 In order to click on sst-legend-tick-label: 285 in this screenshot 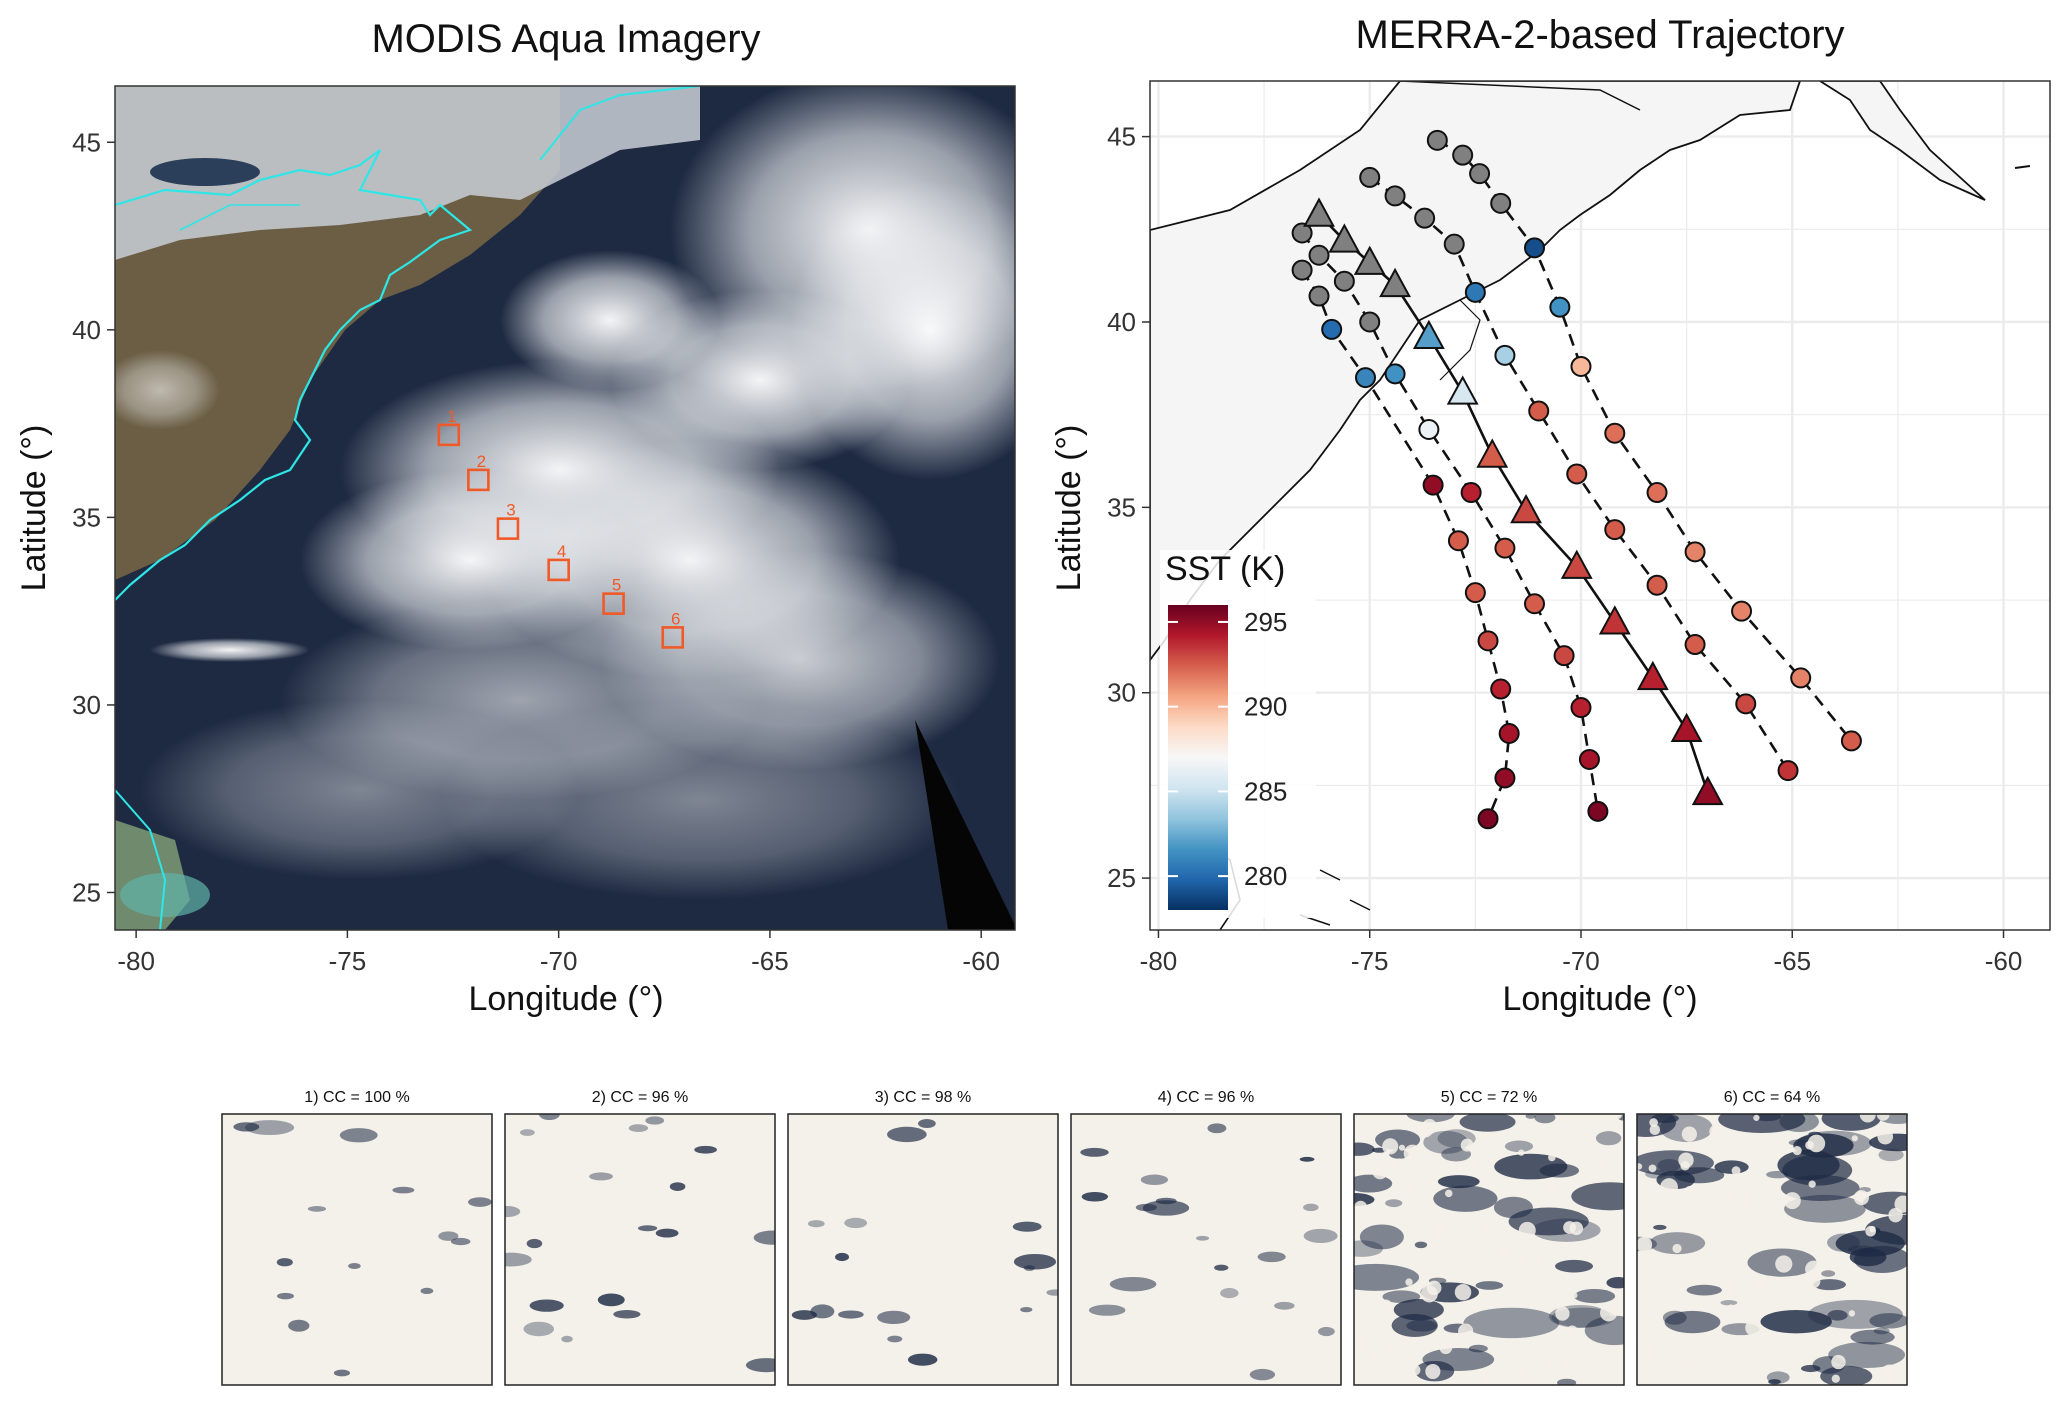, I will do `click(1265, 791)`.